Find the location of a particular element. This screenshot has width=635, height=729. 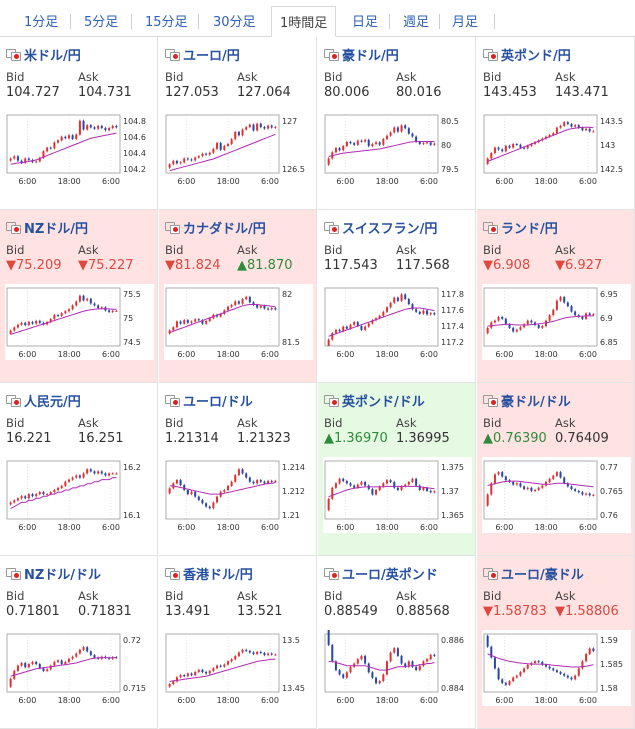

tab-6: 週足 is located at coordinates (416, 22).